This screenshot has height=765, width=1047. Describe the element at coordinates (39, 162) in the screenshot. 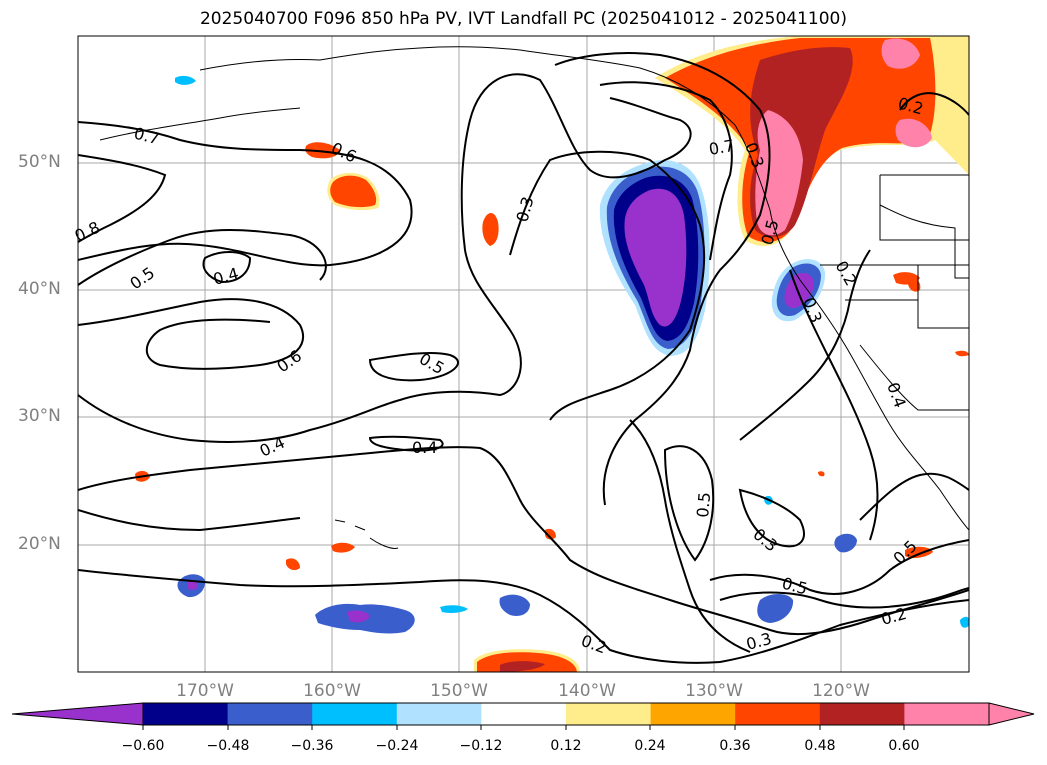

I see `lat-label: 50°N` at that location.